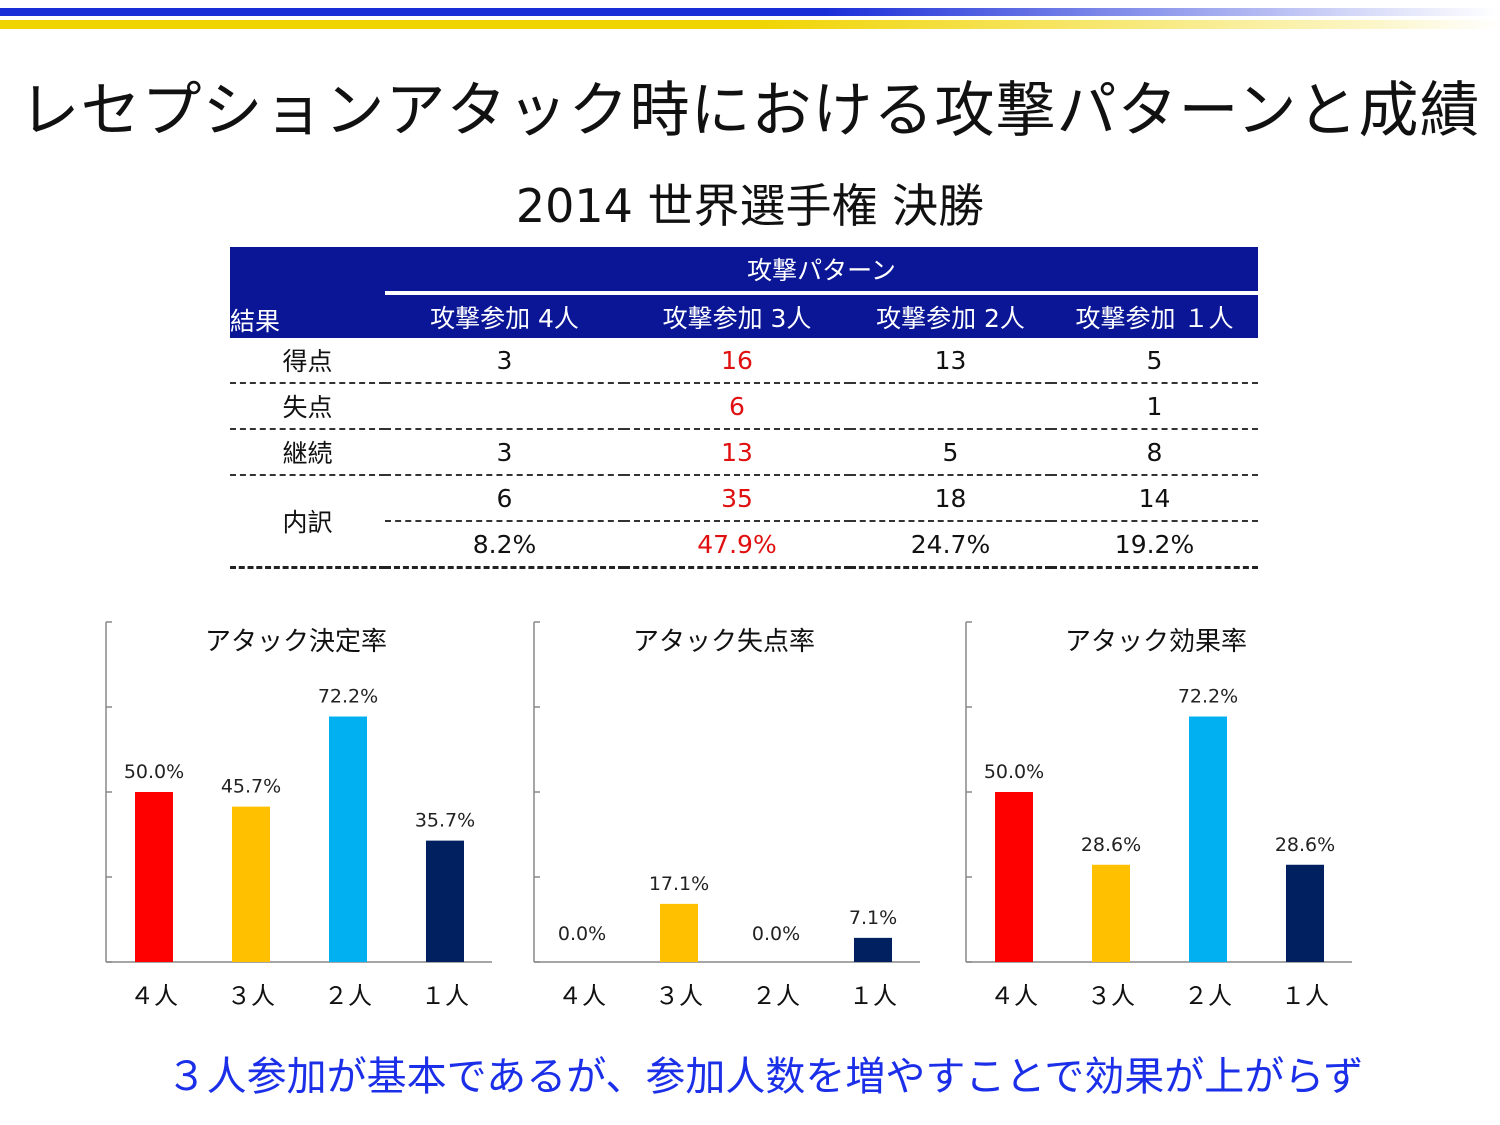 The width and height of the screenshot is (1500, 1125). What do you see at coordinates (726, 815) in the screenshot?
I see `chart-svg: アタック失点率 0.0% ４人 17.1% ３人 0.0% ２人 7.1% １人` at bounding box center [726, 815].